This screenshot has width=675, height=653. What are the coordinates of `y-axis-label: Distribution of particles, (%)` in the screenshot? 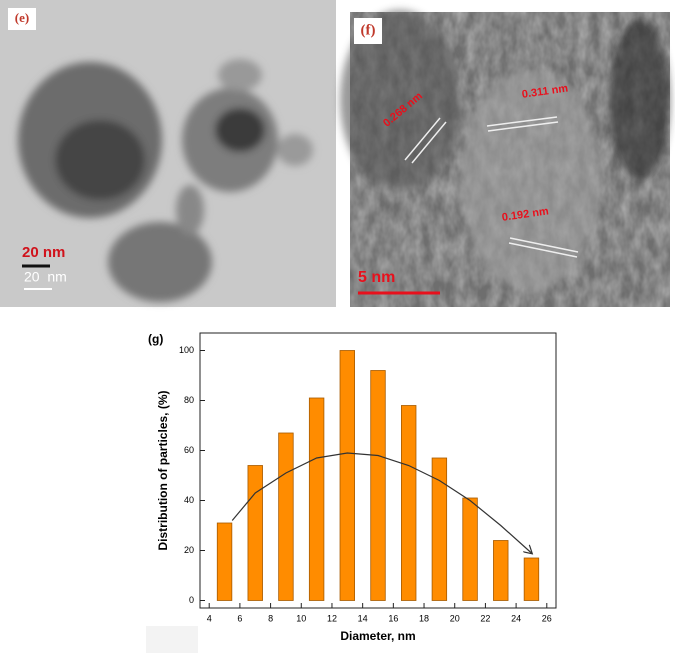 It's located at (163, 470).